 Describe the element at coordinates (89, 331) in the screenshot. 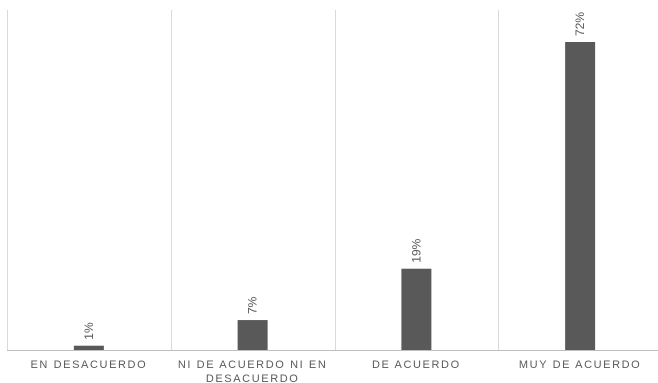

I see `data-label-0: 1%` at that location.